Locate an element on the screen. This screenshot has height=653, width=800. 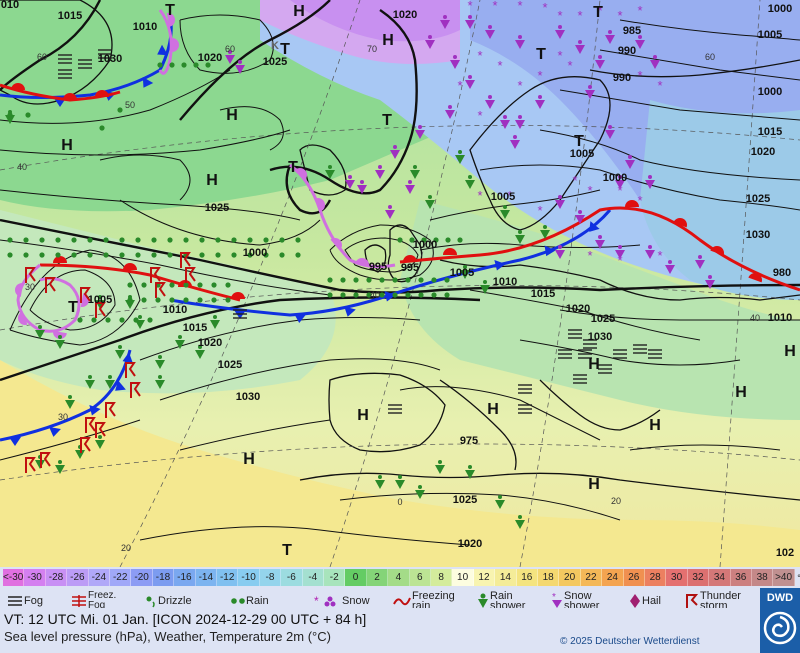
pressure-label: 1015 is located at coordinates (195, 328).